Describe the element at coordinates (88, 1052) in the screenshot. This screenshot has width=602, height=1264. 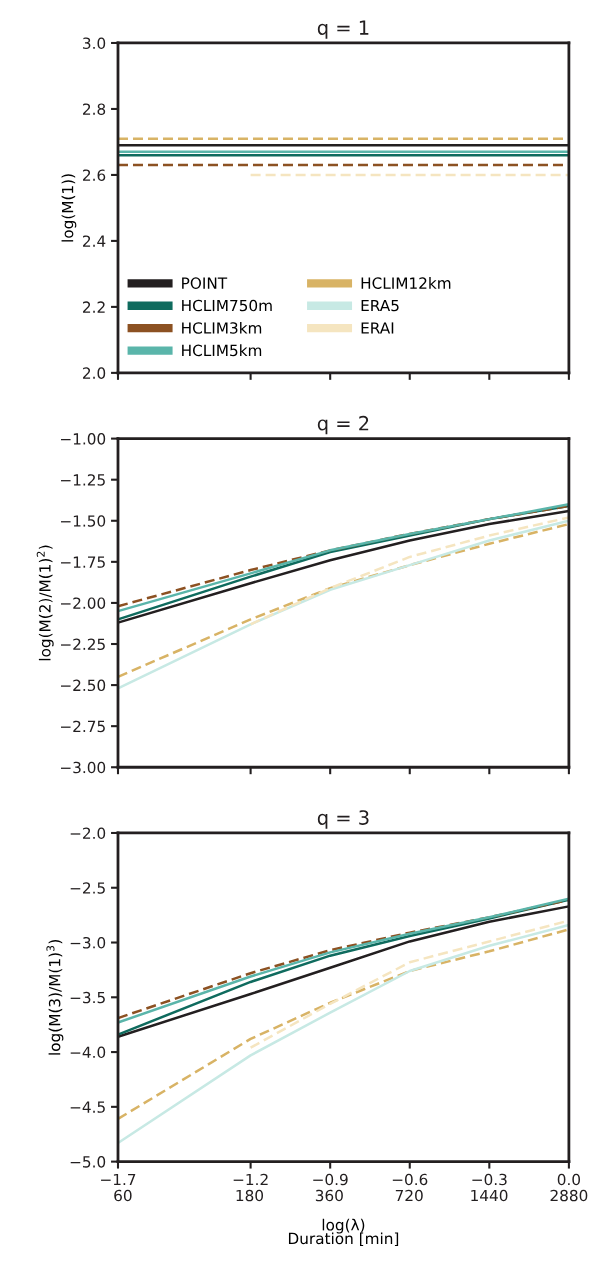
I see `y-tick-label: −4.0` at that location.